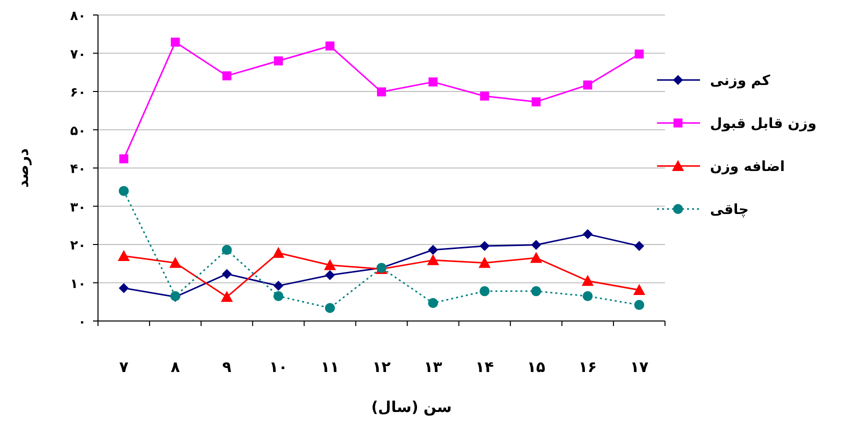  Describe the element at coordinates (78, 54) in the screenshot. I see `y-tick-label: ۷۰` at that location.